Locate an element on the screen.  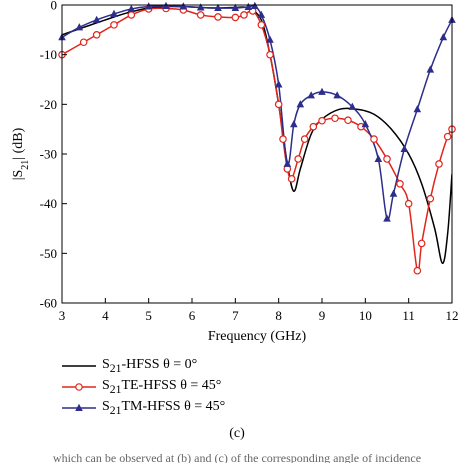
y-axis-title-sub: 21 is located at coordinates (25, 165).